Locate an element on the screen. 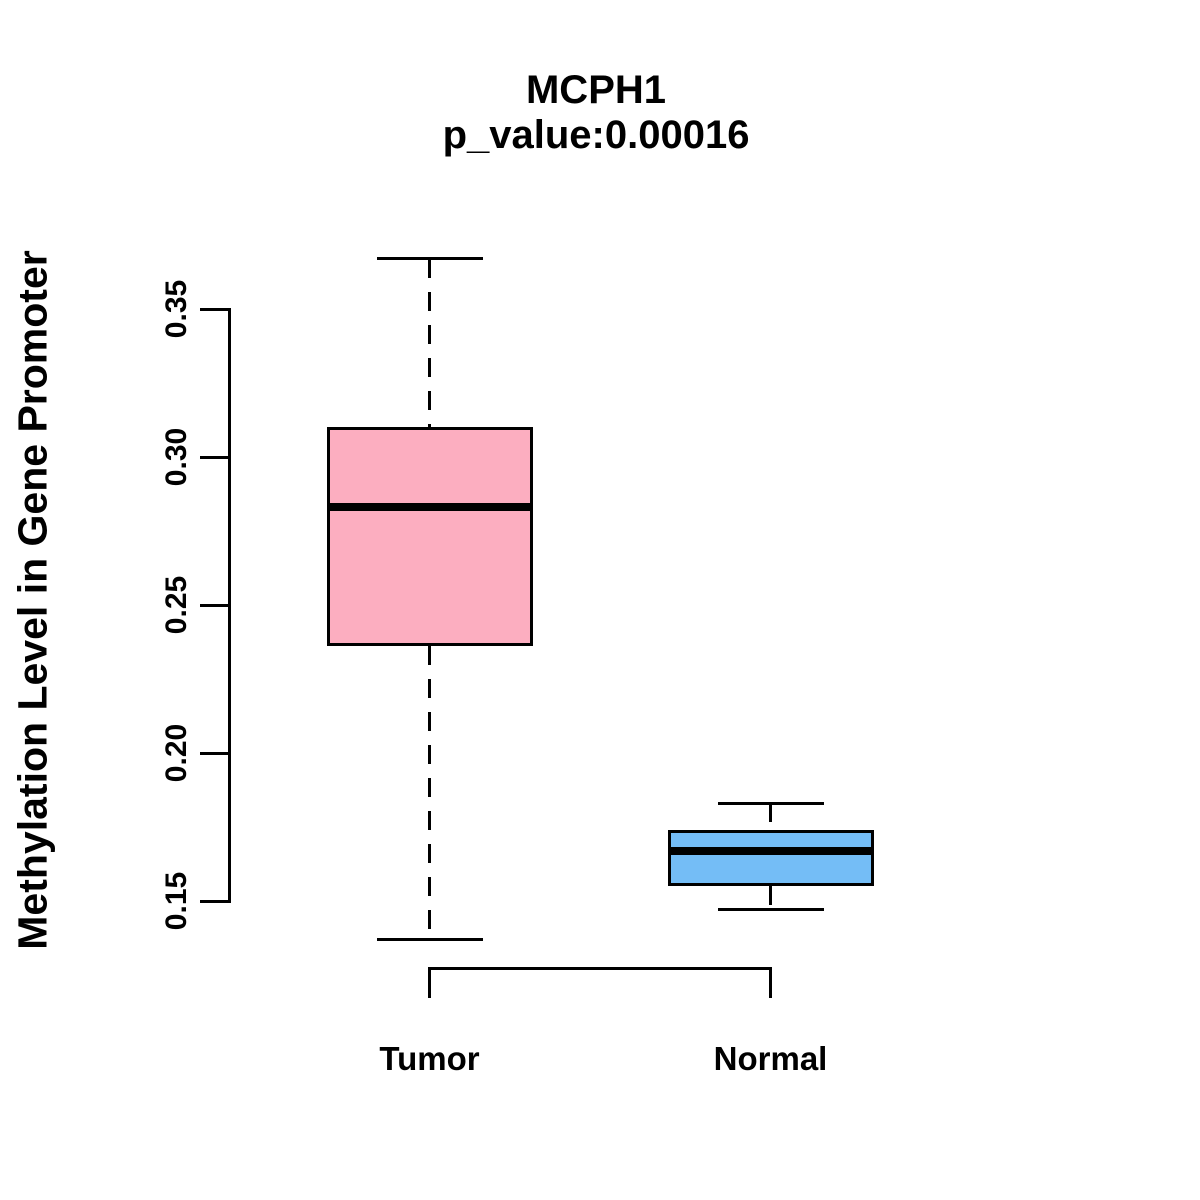  y-axis-tick-label: 0.25 is located at coordinates (176, 605).